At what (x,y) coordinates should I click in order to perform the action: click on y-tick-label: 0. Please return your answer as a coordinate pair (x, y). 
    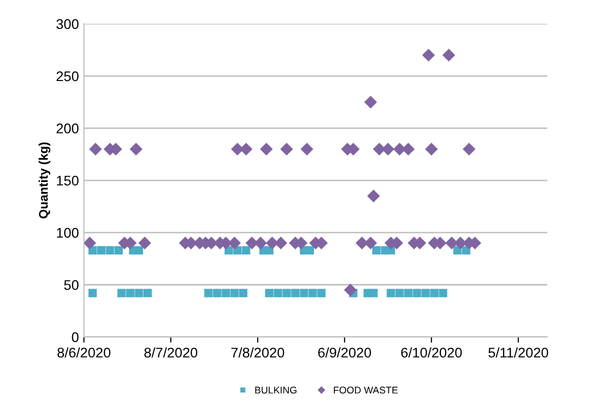
    Looking at the image, I should click on (75, 337).